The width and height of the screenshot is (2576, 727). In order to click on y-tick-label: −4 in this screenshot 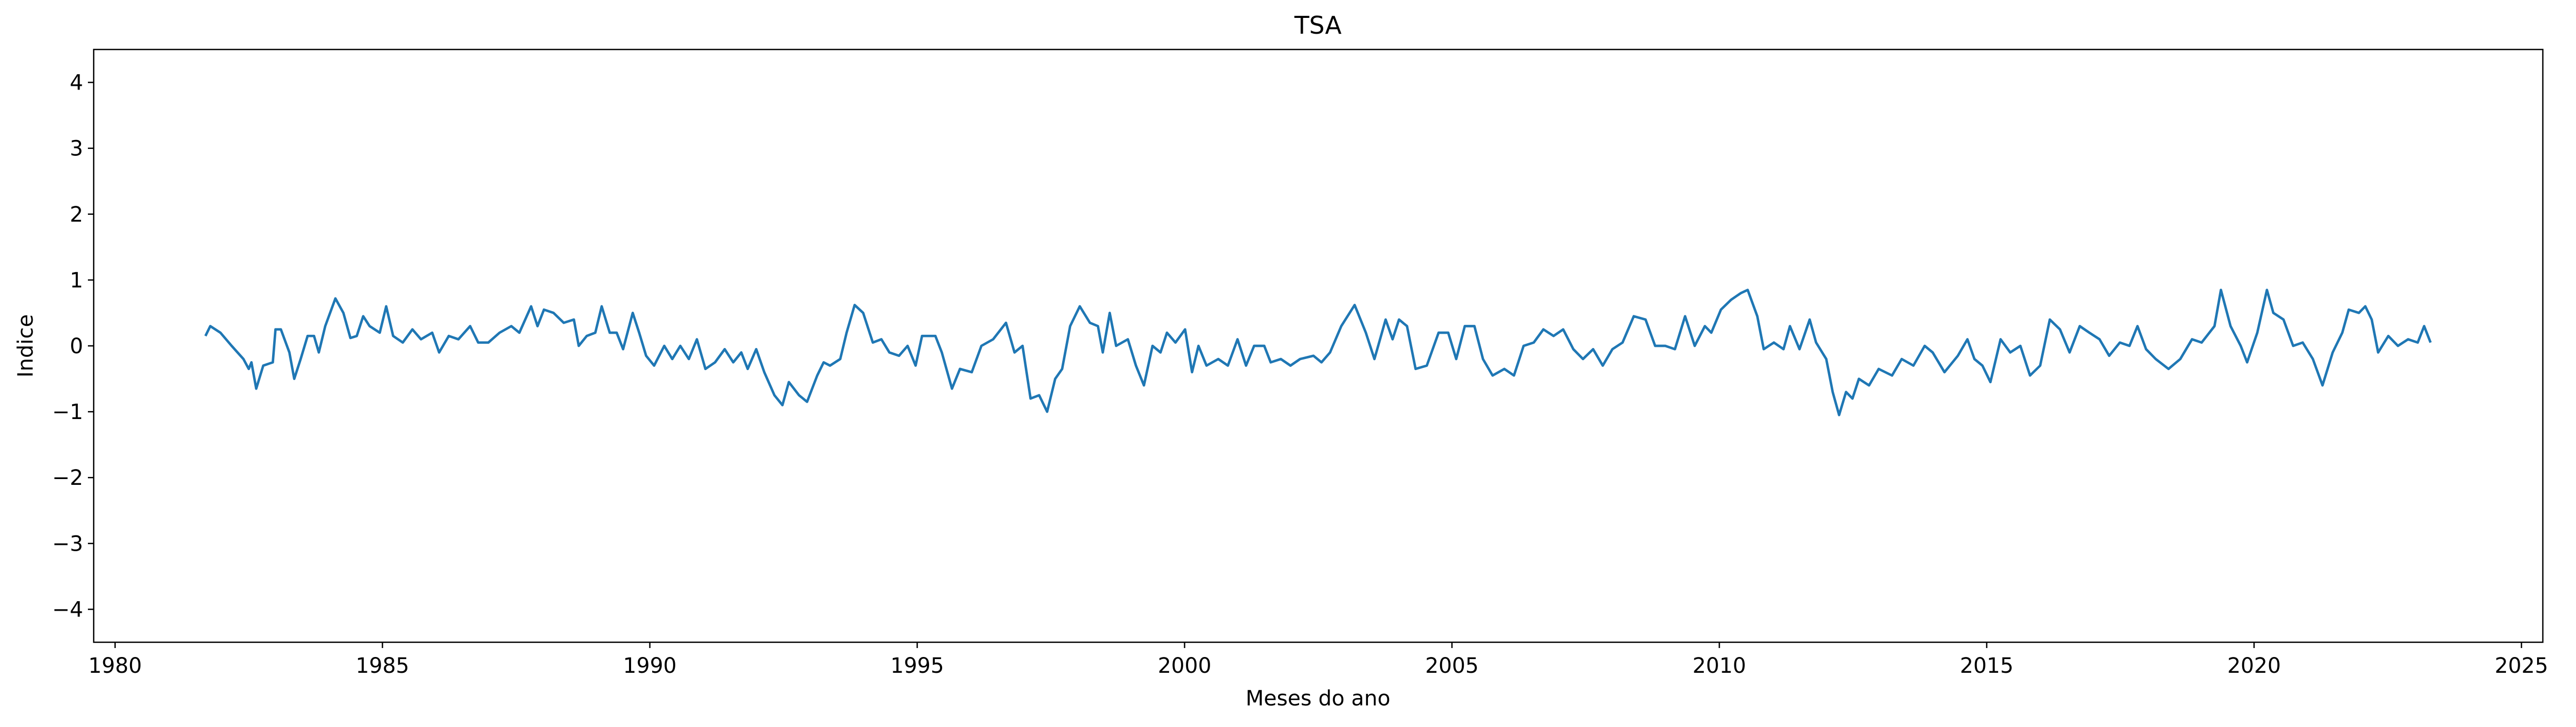, I will do `click(67, 609)`.